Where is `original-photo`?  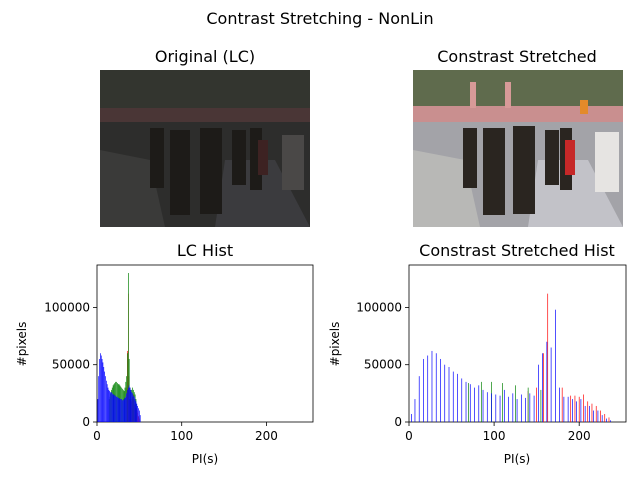
original-photo is located at coordinates (205, 148).